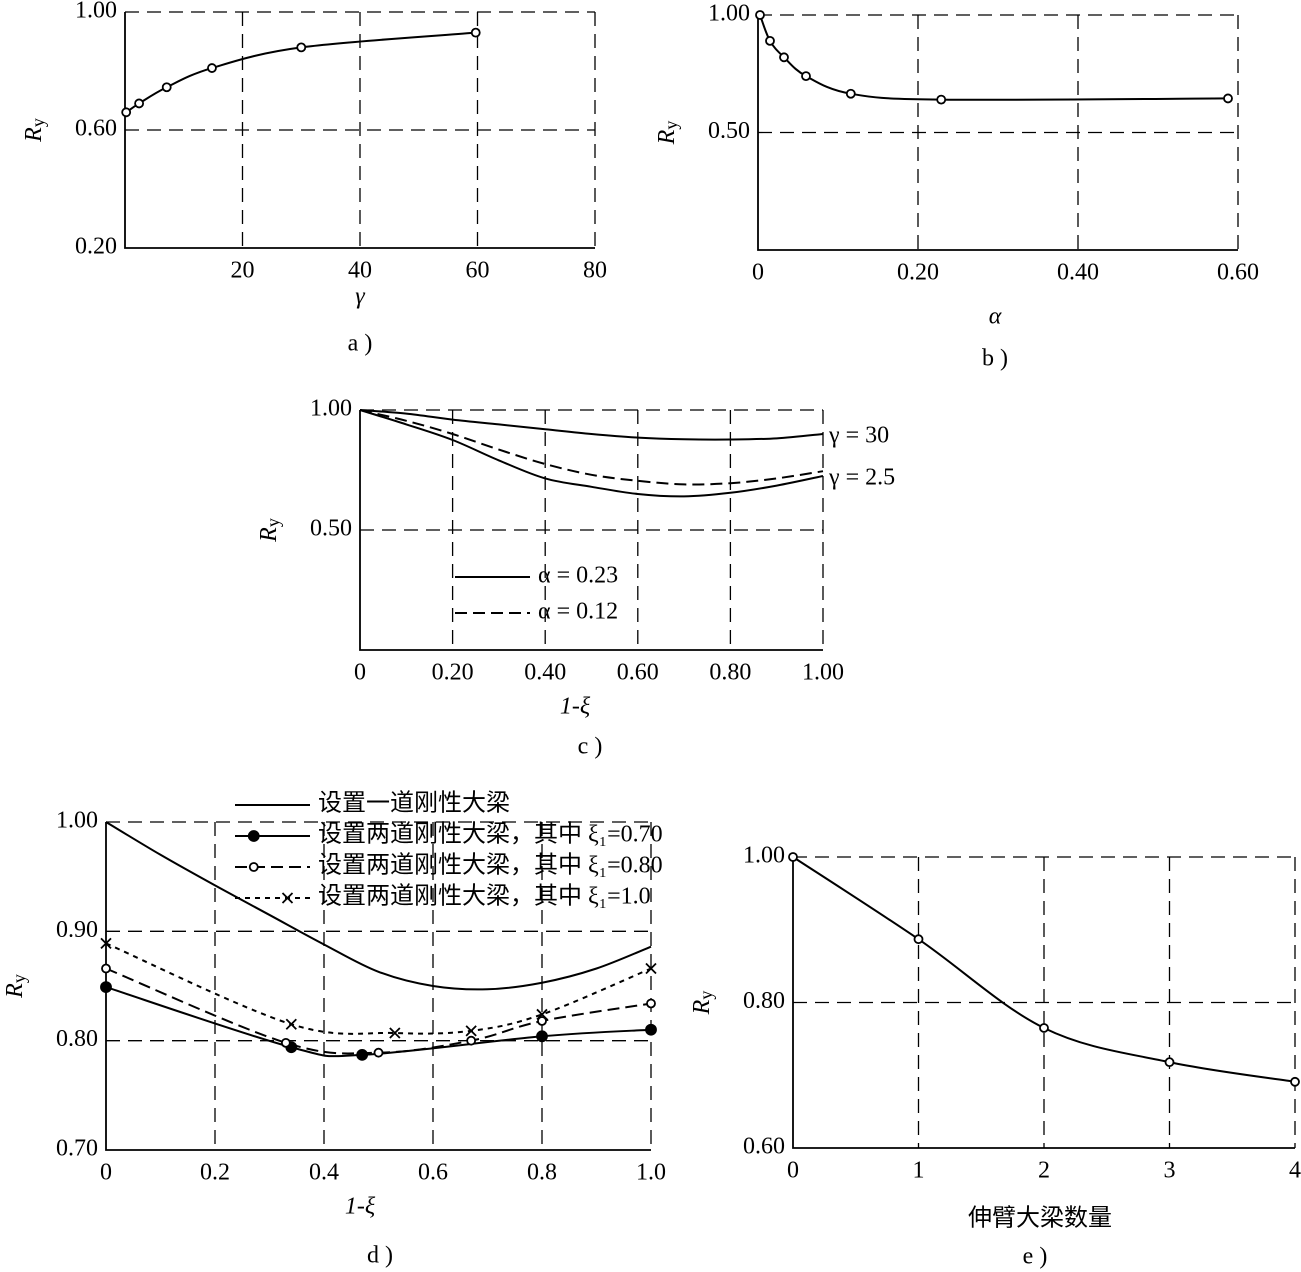  Describe the element at coordinates (484, 896) in the screenshot. I see `legend-label: 设置两道刚性大梁，其中 ξ₁=1.0` at that location.